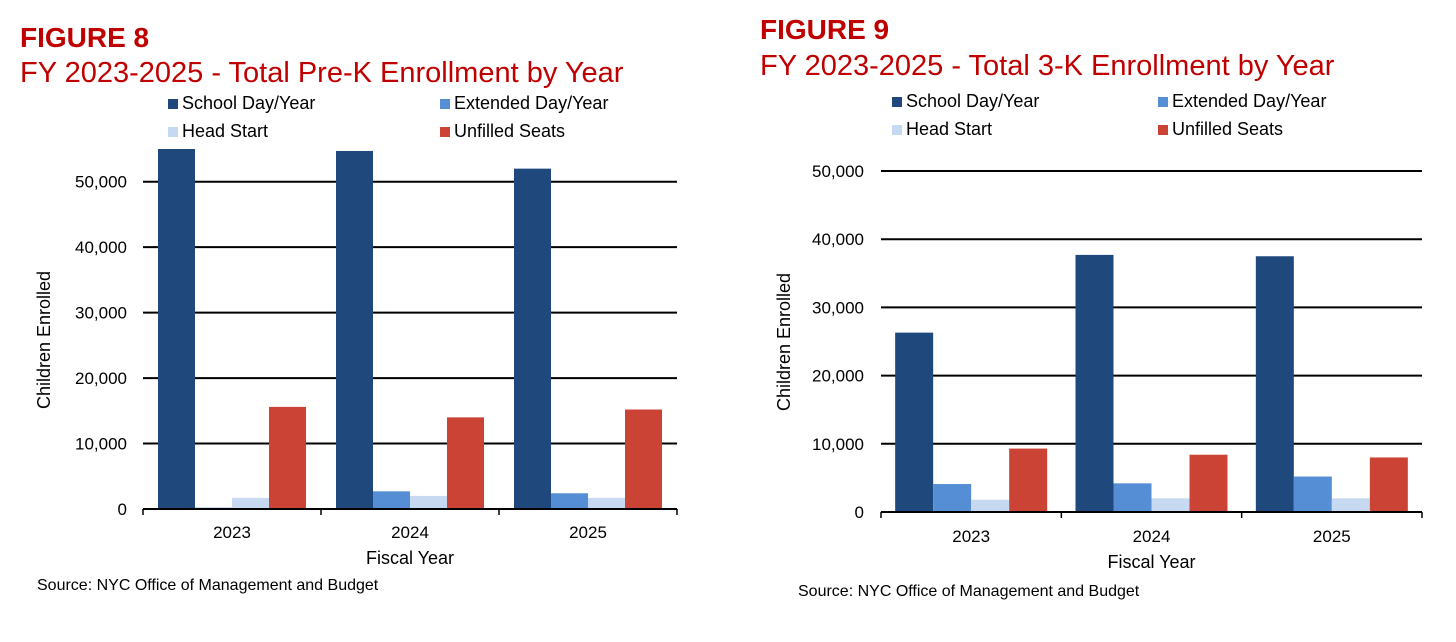 The image size is (1456, 642). Describe the element at coordinates (85, 37) in the screenshot. I see `figure-label: FIGURE 8` at that location.